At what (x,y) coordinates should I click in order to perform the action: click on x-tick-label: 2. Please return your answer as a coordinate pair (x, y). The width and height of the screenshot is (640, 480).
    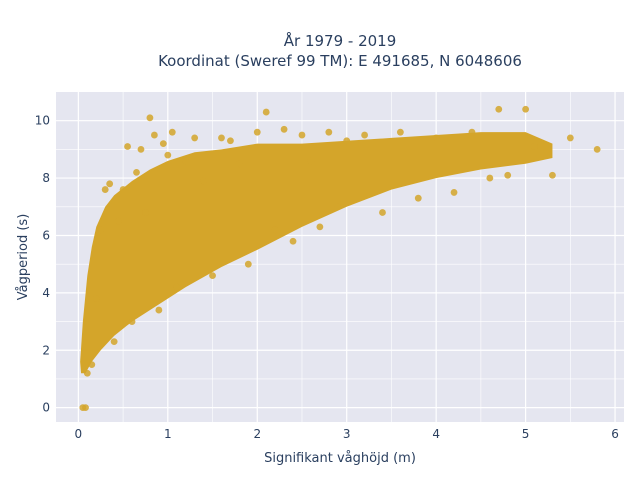
    Looking at the image, I should click on (257, 434).